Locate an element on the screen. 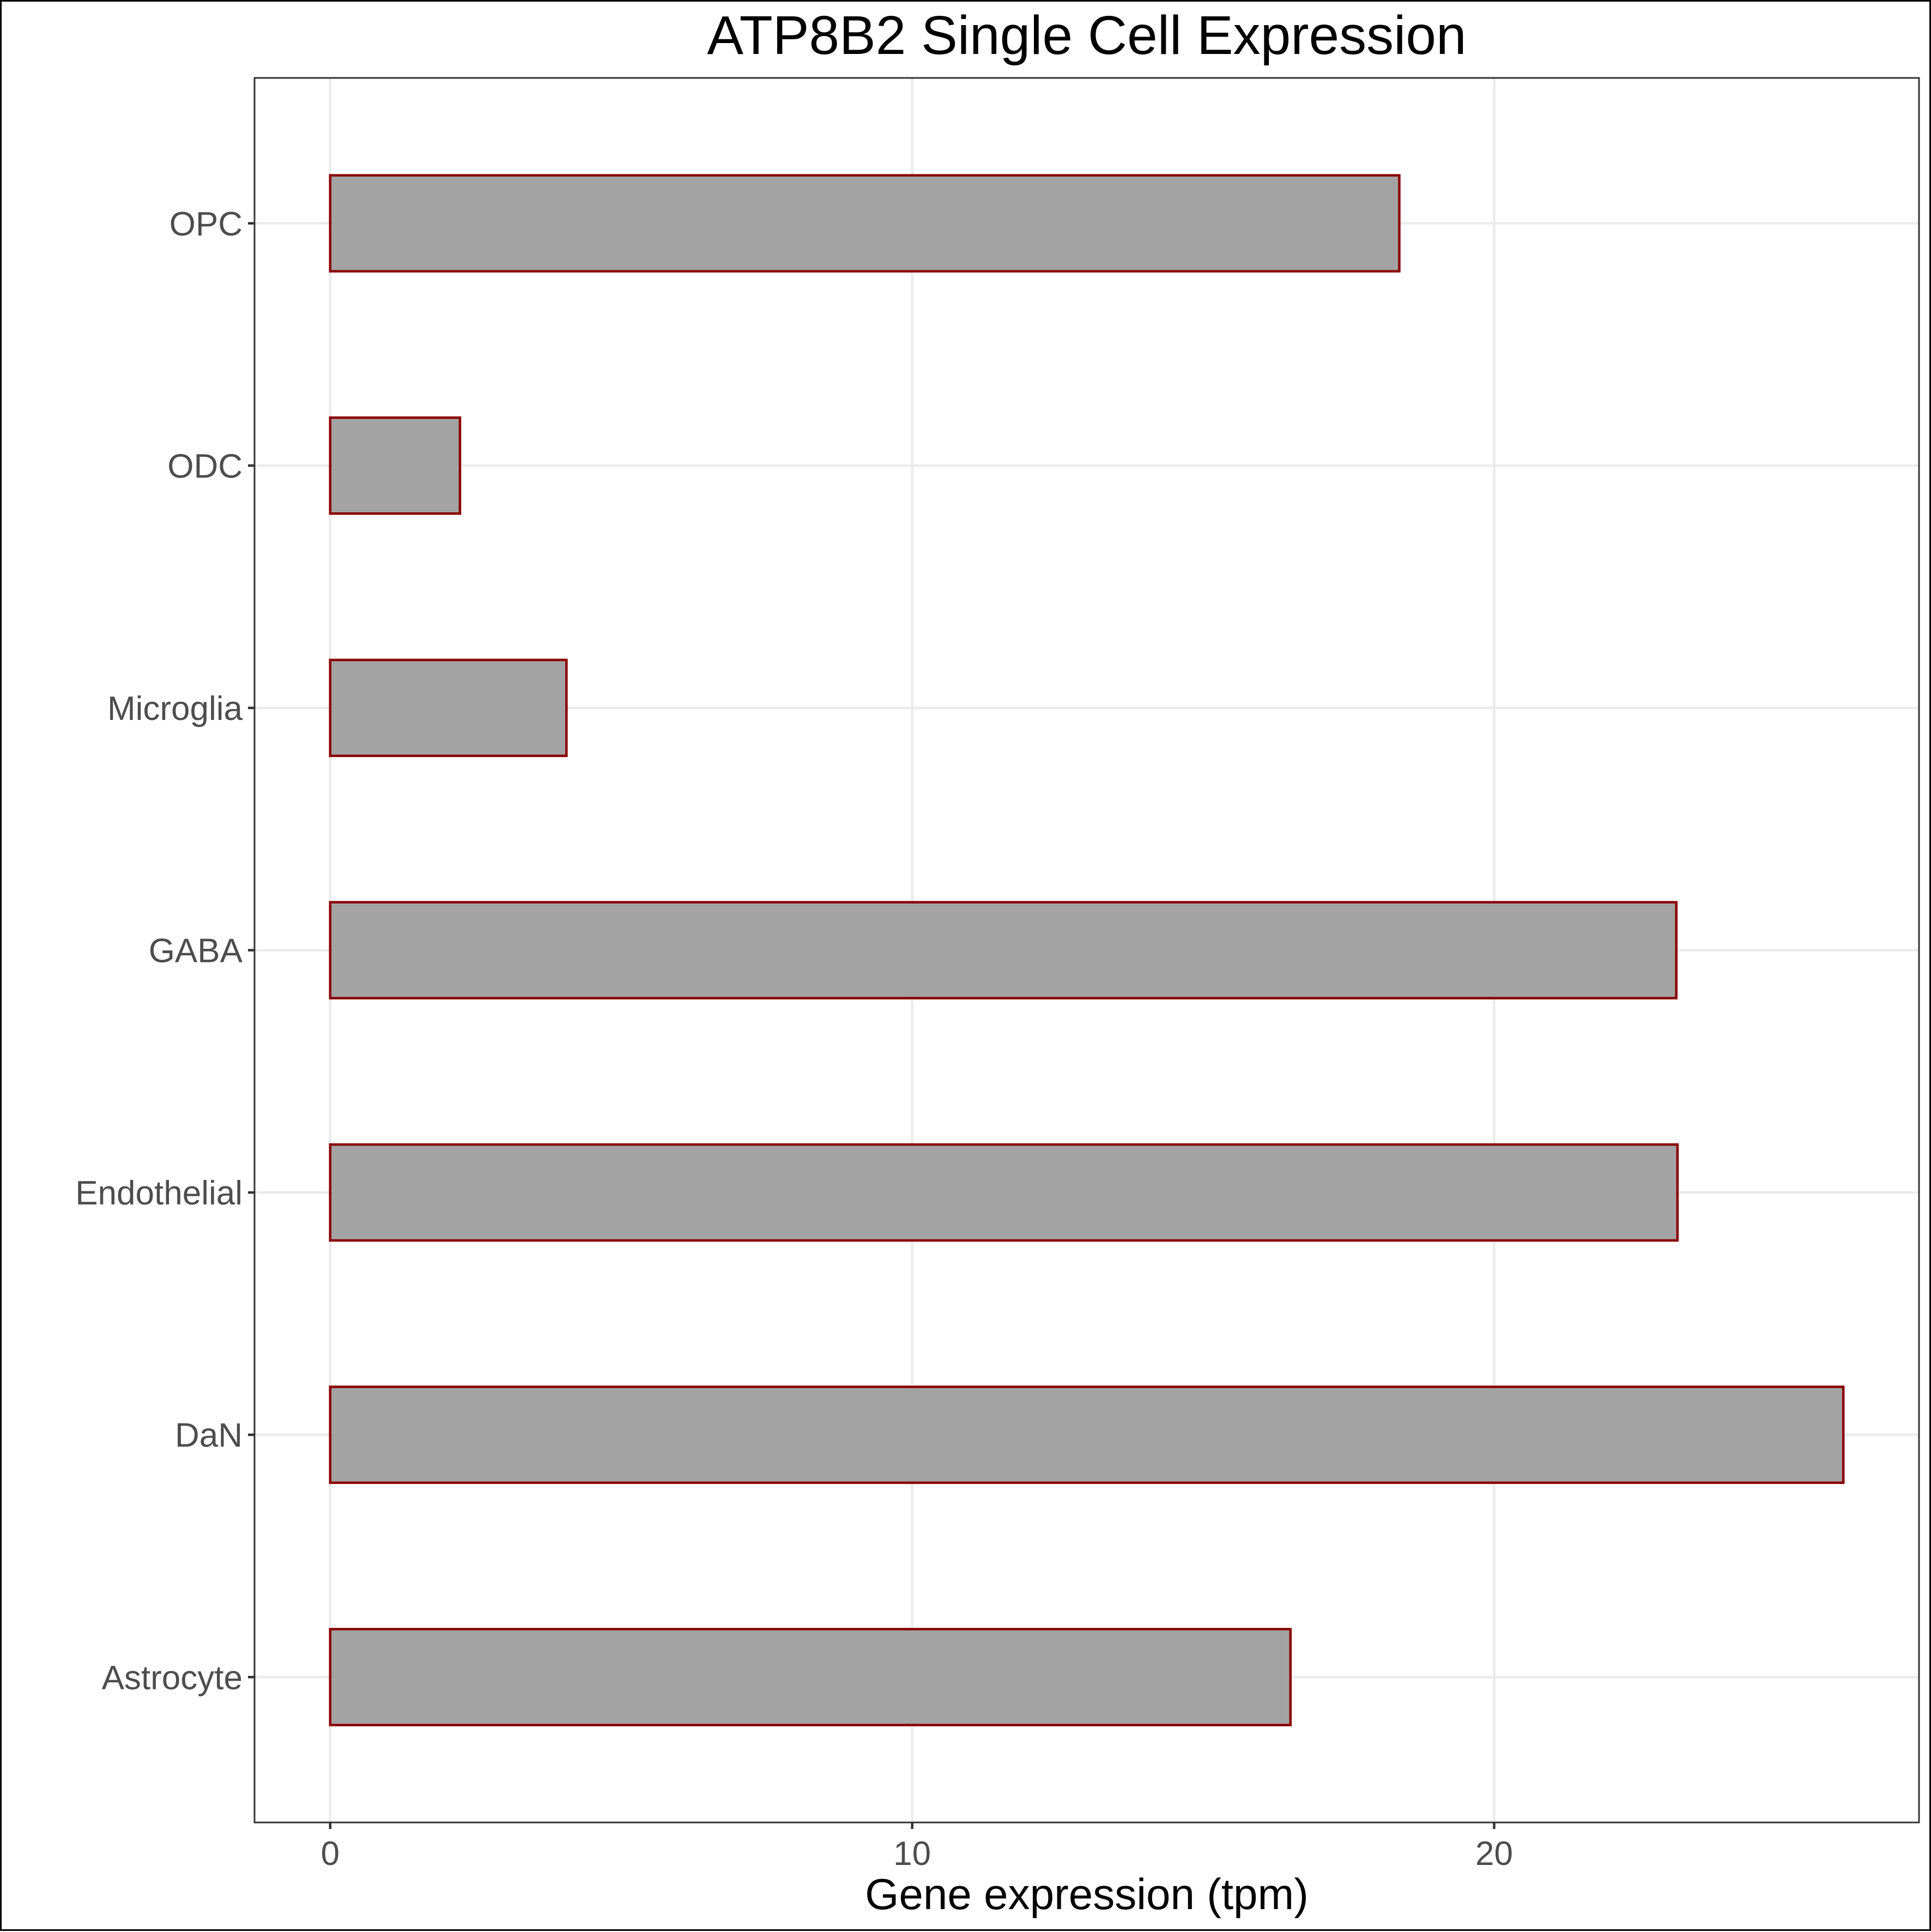 This screenshot has width=1931, height=1932. y-tick-label: OPC is located at coordinates (206, 224).